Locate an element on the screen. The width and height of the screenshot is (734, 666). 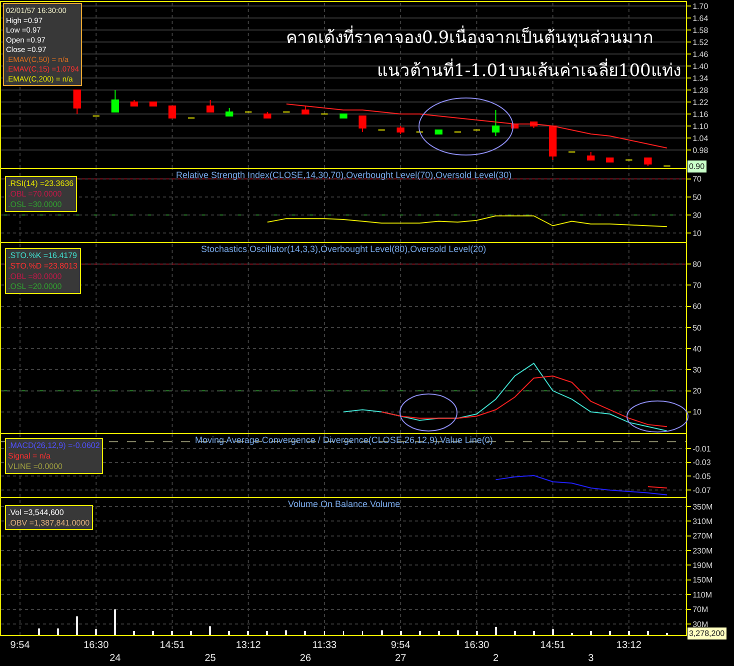
text: คาดเด้งที่ราคาจอง0.9เนื่องจากเป็นต้นทุนส่วนมาก is located at coordinates (470, 36).